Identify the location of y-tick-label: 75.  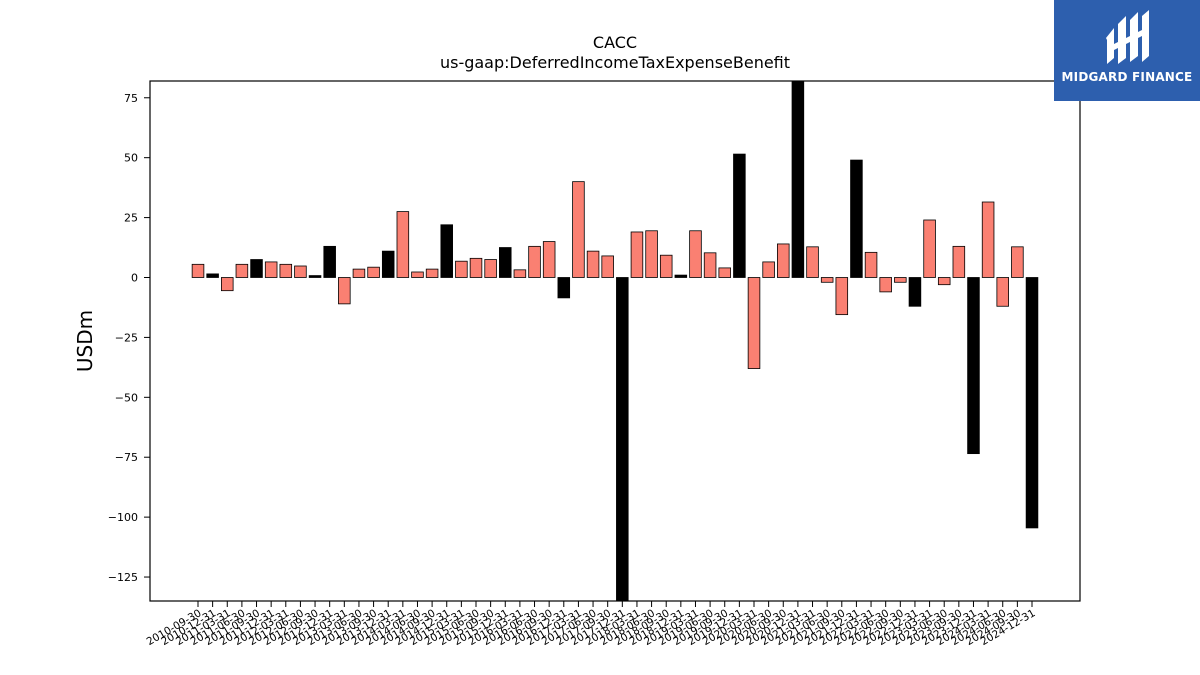
(131, 98).